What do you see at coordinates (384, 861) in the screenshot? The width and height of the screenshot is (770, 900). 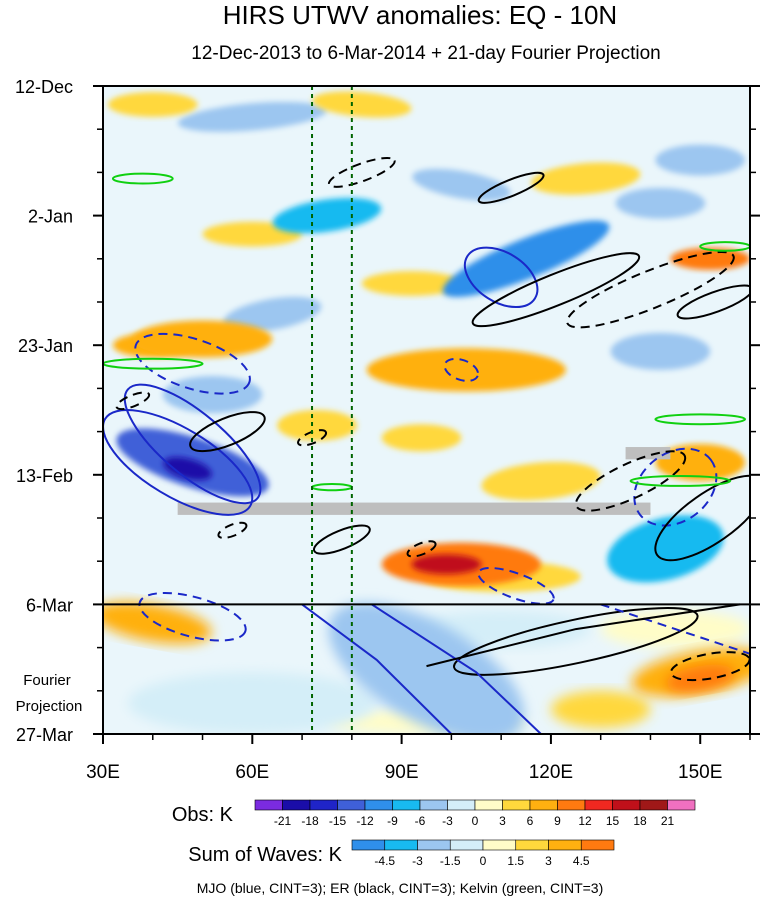 I see `colorbar-tick-label: -4.5` at bounding box center [384, 861].